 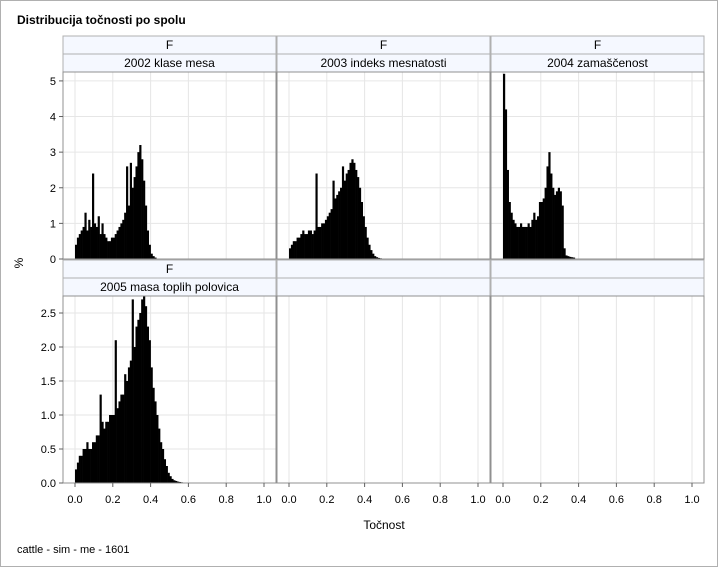 What do you see at coordinates (53, 82) in the screenshot?
I see `y-tick-label: 5` at bounding box center [53, 82].